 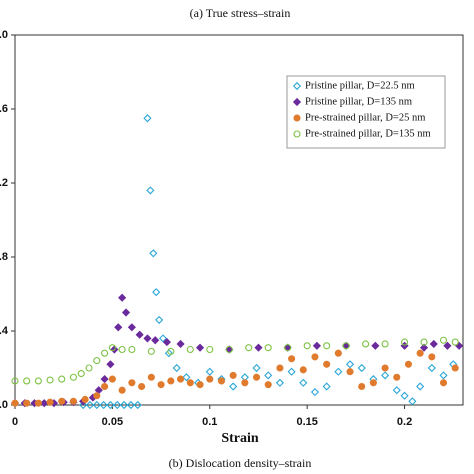 What do you see at coordinates (4, 405) in the screenshot?
I see `y-tick-label: 0.0` at bounding box center [4, 405].